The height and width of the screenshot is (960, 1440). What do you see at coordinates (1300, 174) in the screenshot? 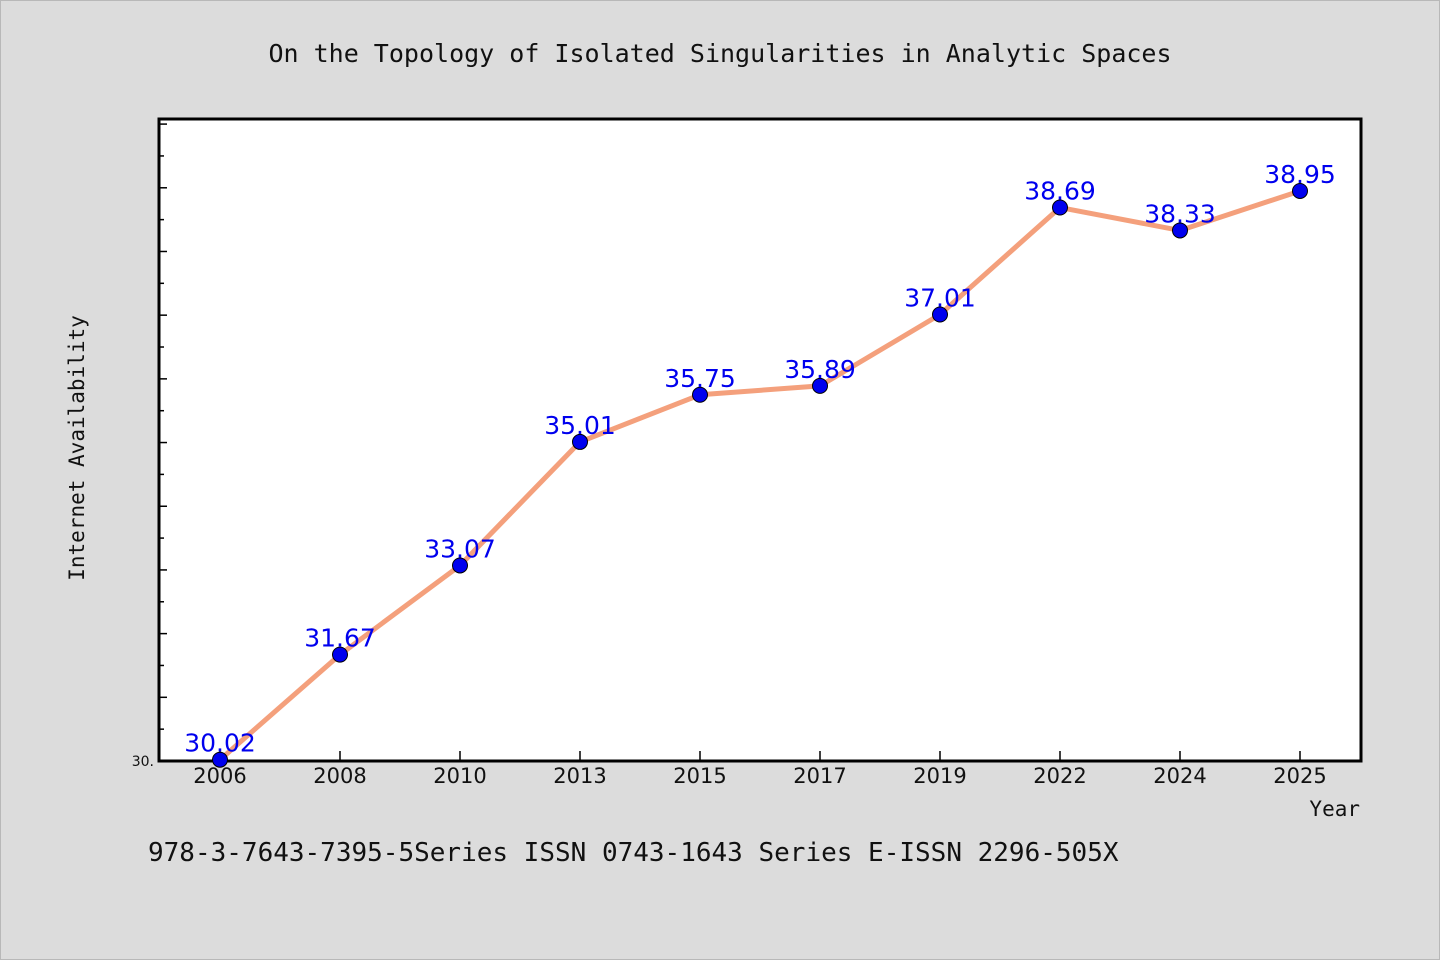
I see `data-label: 38.95` at bounding box center [1300, 174].